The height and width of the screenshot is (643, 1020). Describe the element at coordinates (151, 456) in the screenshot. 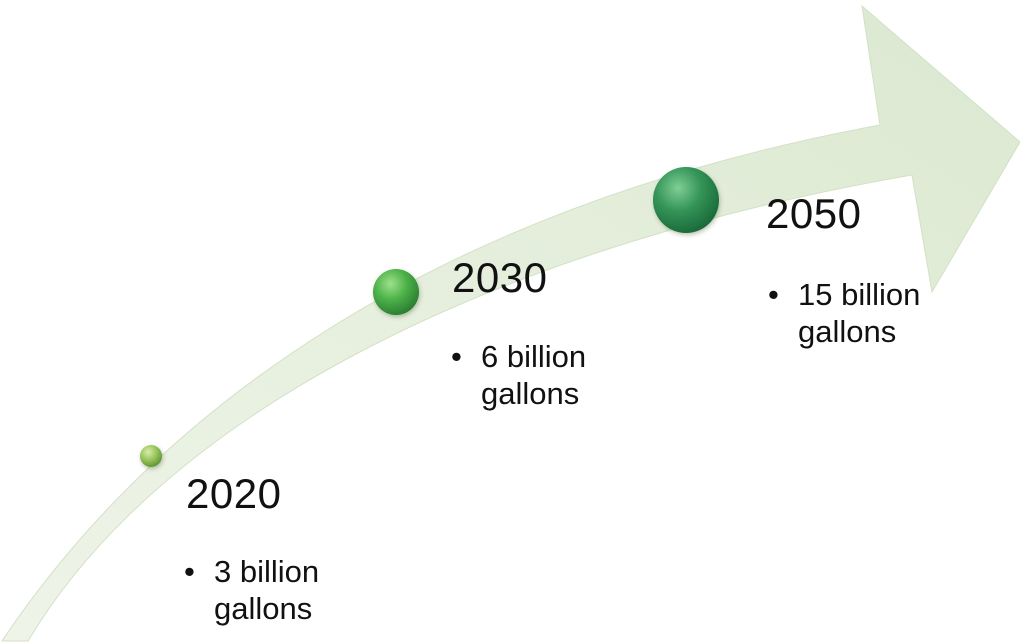

I see `milestone-dot-small` at that location.